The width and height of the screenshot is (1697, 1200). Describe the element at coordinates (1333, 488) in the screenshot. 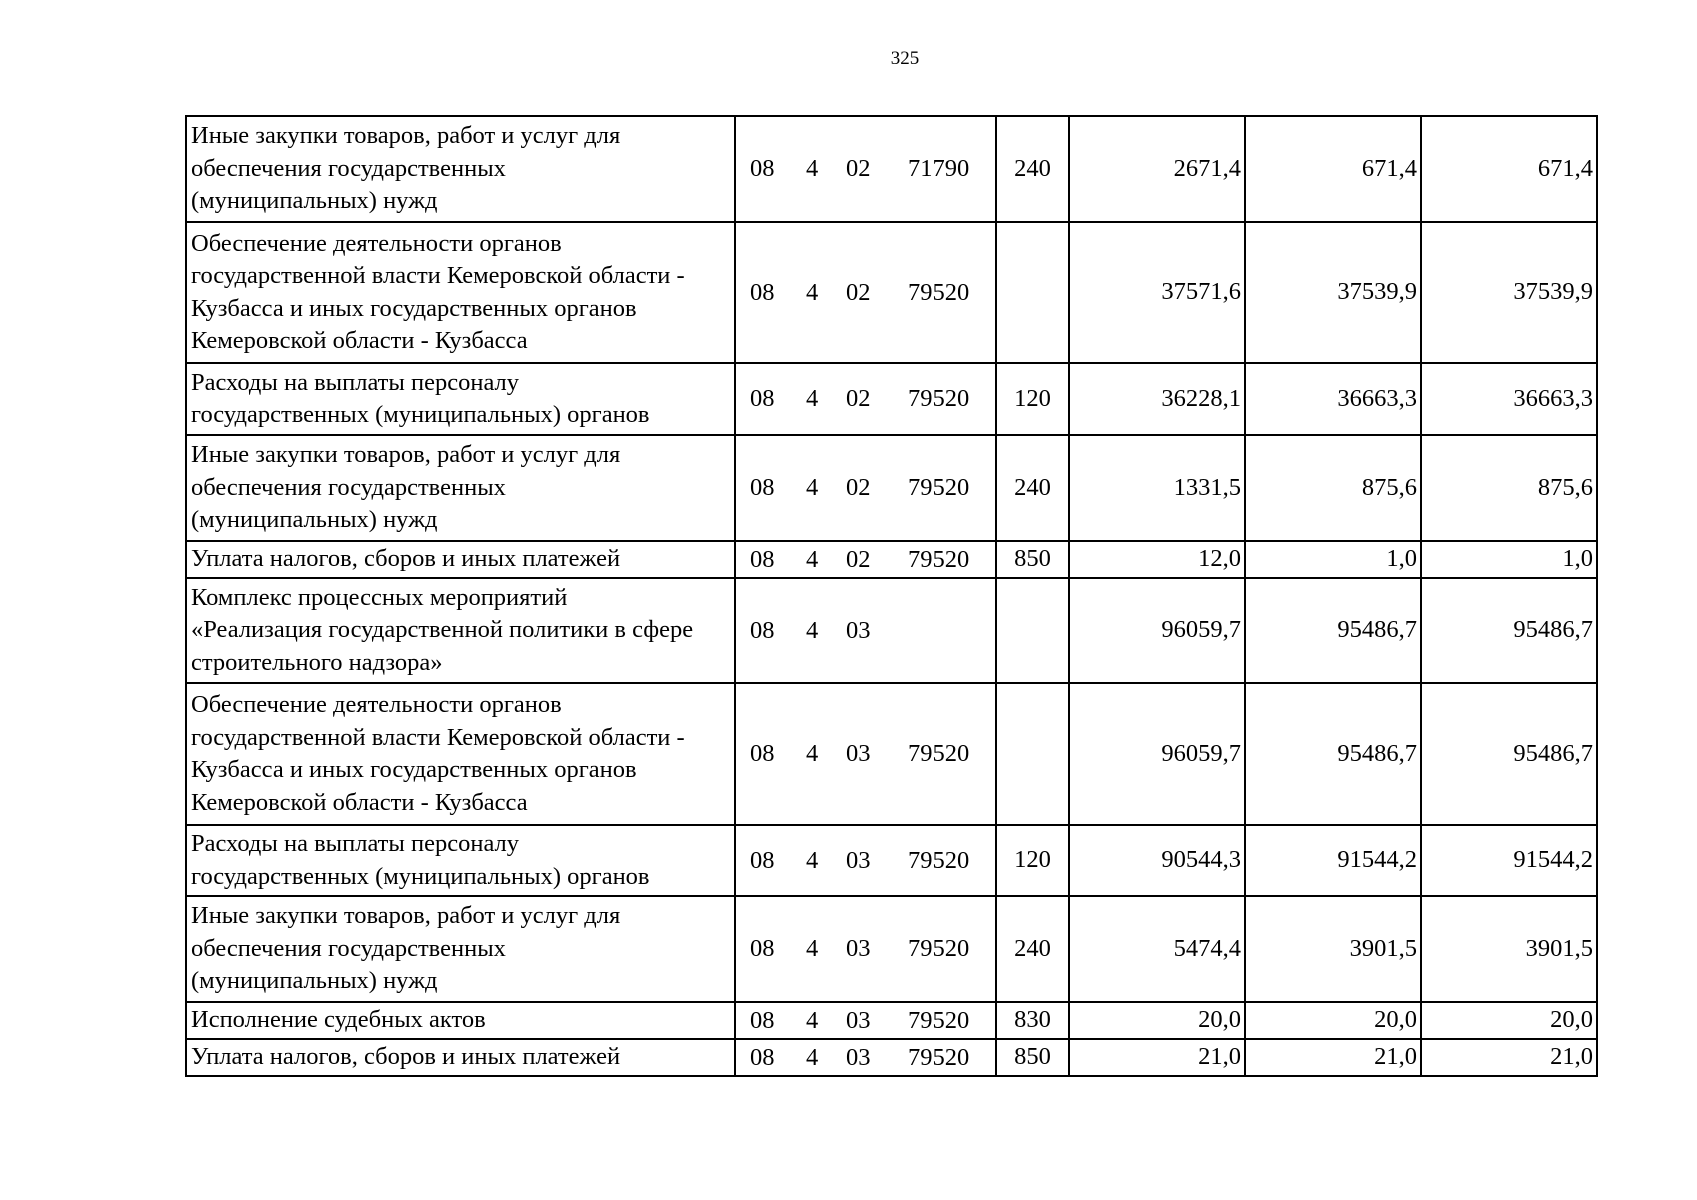

I see `amount-year-2: 875,6` at that location.